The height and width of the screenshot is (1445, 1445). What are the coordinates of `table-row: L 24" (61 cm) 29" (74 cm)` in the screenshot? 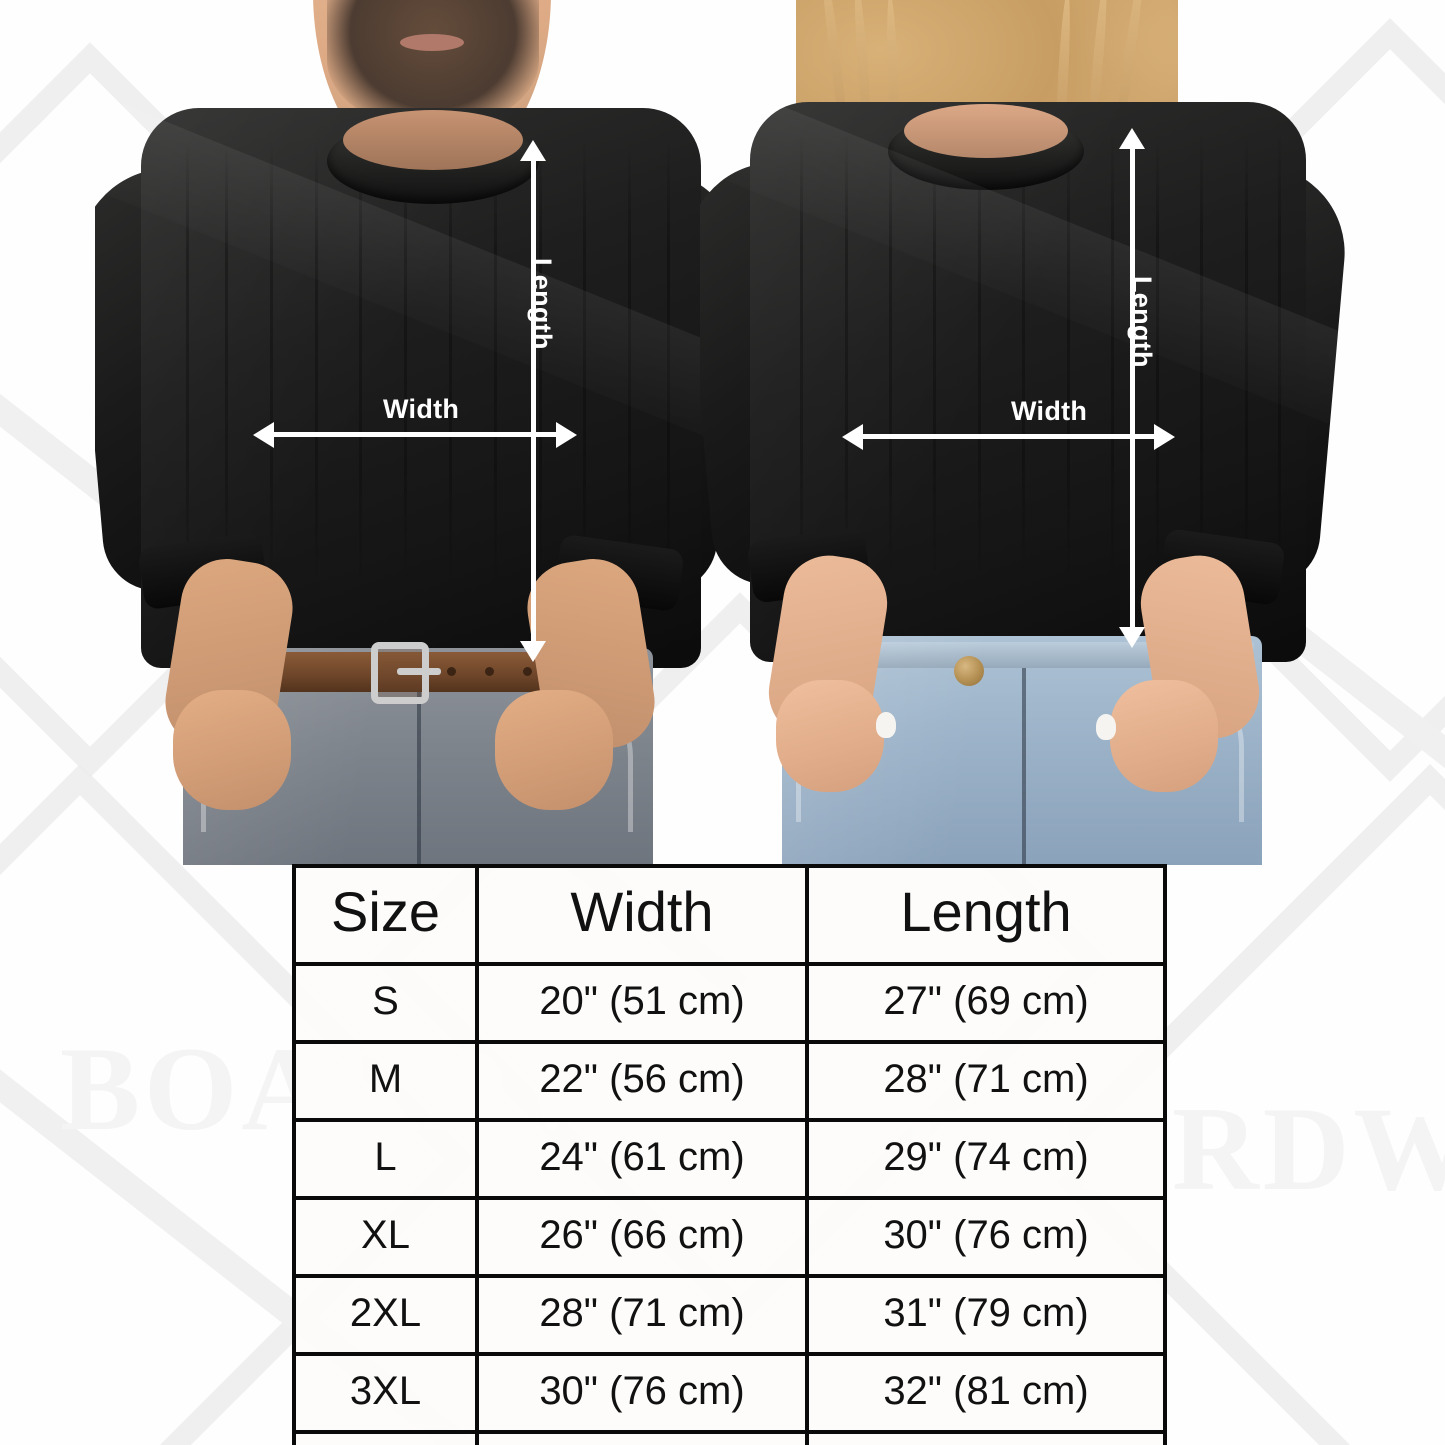 It's located at (729, 1159).